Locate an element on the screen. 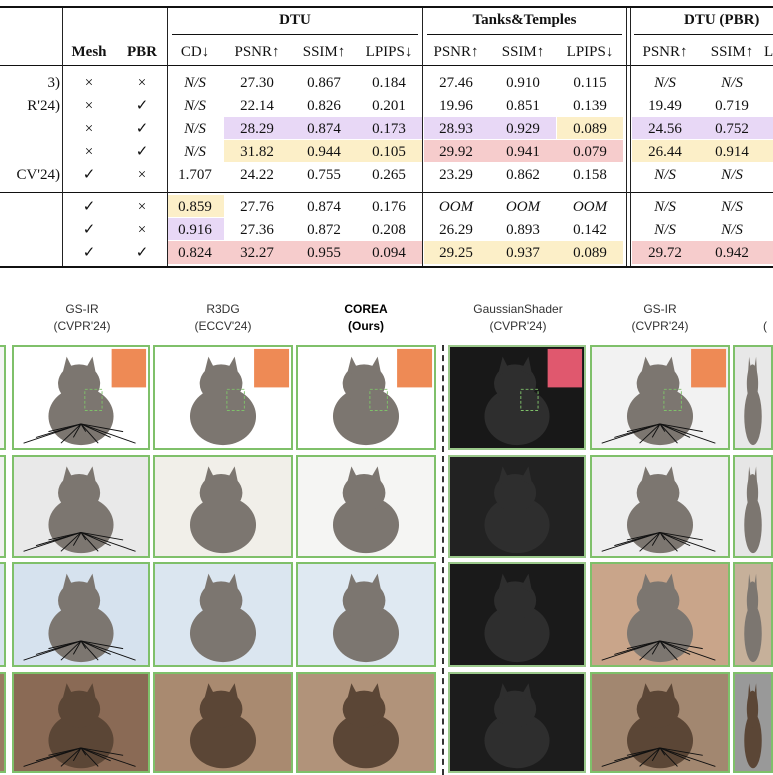 The image size is (773, 775). table-cell-lpips1: 0.105 is located at coordinates (389, 152).